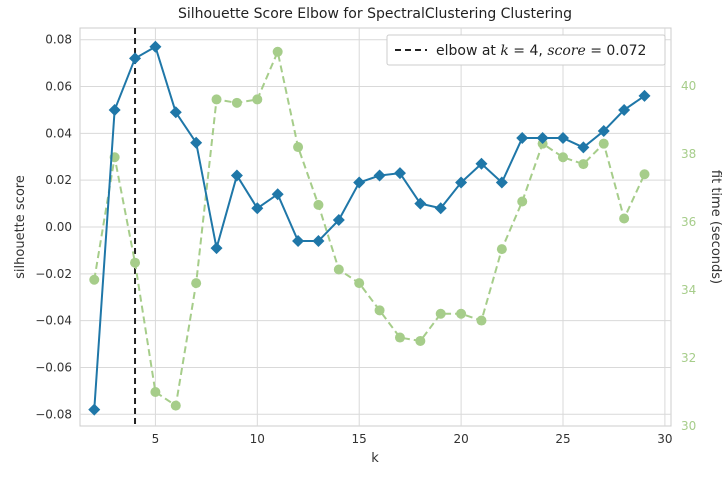  What do you see at coordinates (412, 439) in the screenshot?
I see `x-axis-ticks: 5 10 15 20 25 30` at bounding box center [412, 439].